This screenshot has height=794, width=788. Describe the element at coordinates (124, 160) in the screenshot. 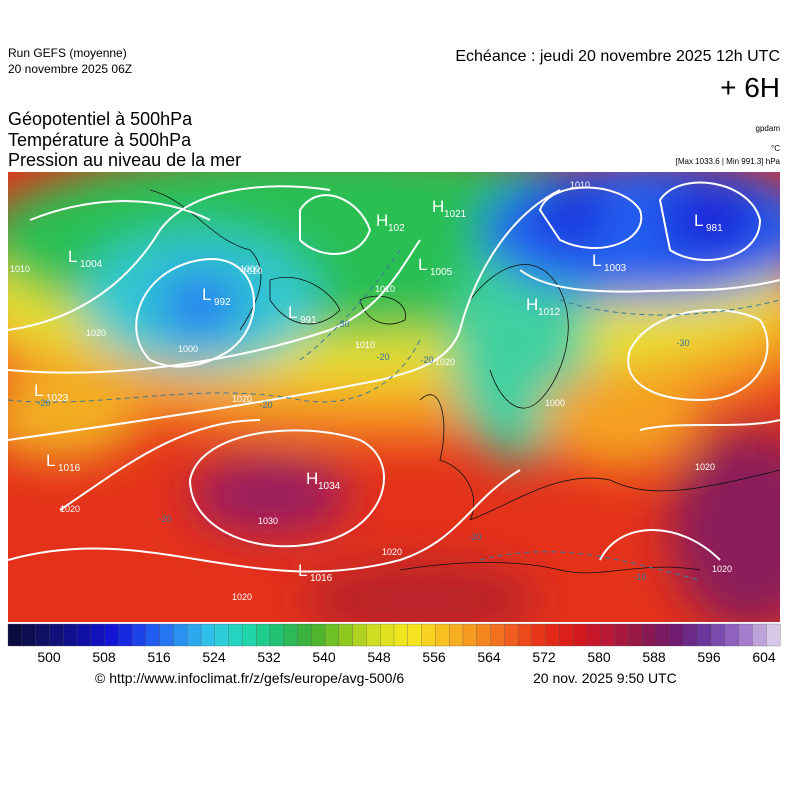

I see `layer-title: Pression au niveau de la mer` at that location.